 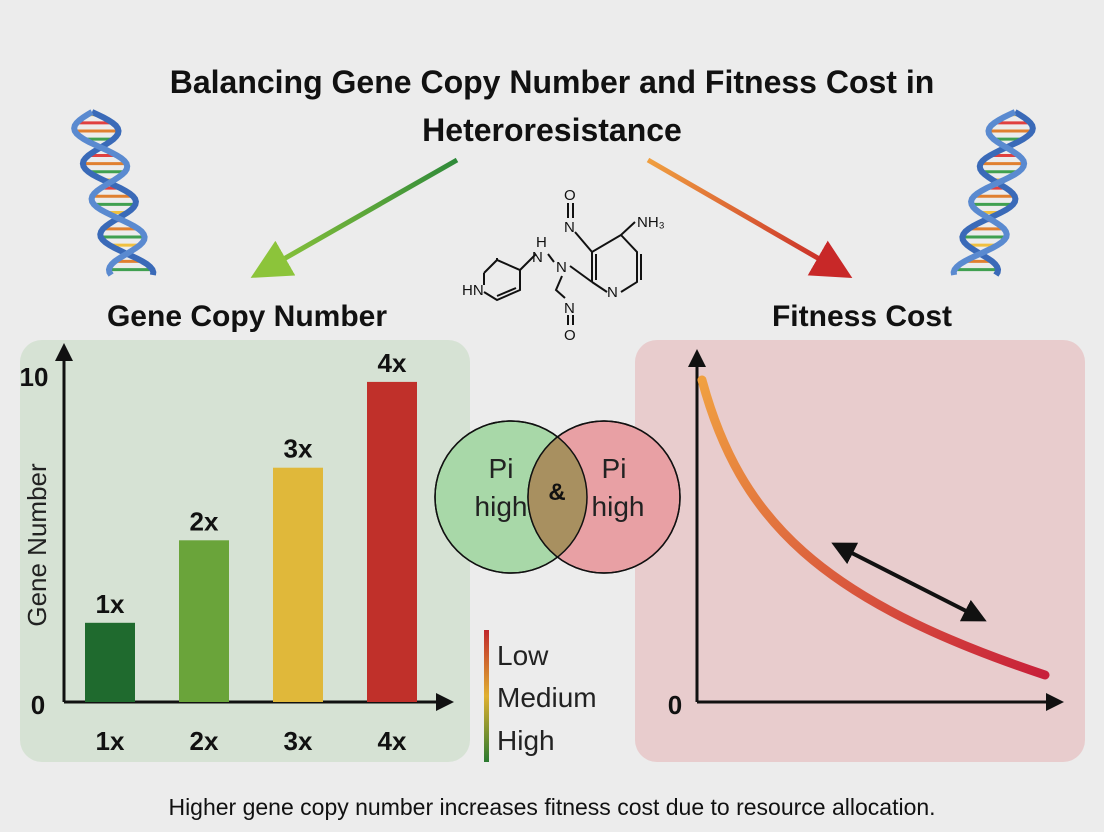 I want to click on tradeoff-double-arrow, so click(x=909, y=582).